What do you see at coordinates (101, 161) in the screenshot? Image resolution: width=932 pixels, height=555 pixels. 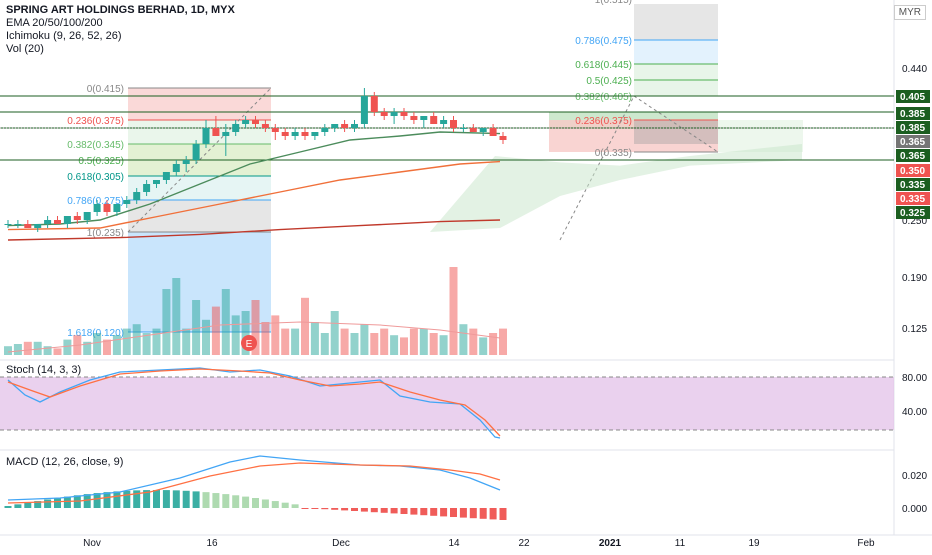 I see `fib-level-label: 0.5(0.325)` at bounding box center [101, 161].